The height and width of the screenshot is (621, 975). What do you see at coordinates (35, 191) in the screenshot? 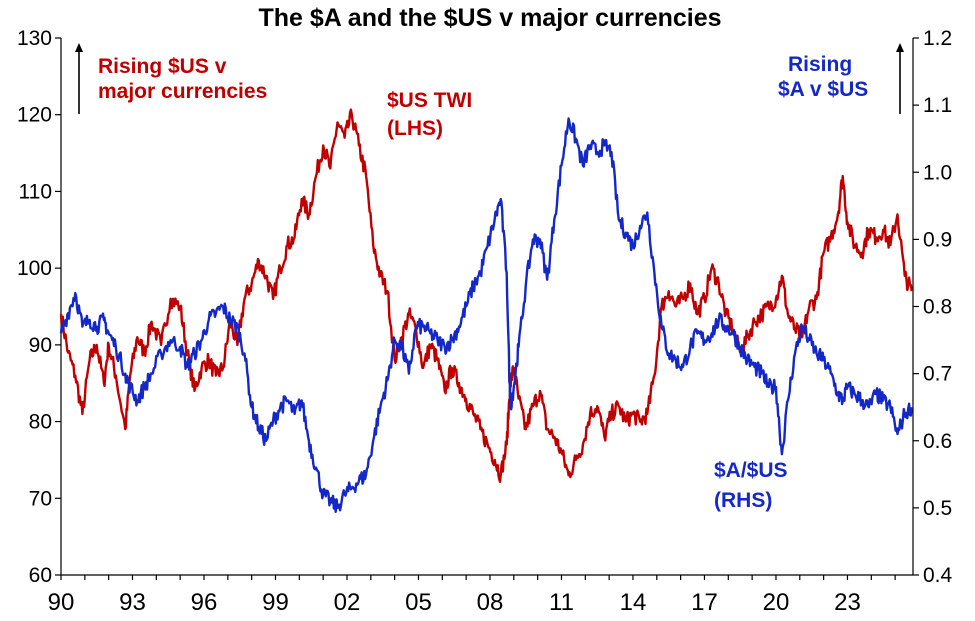
I see `left-tick-label: 110` at bounding box center [35, 191].